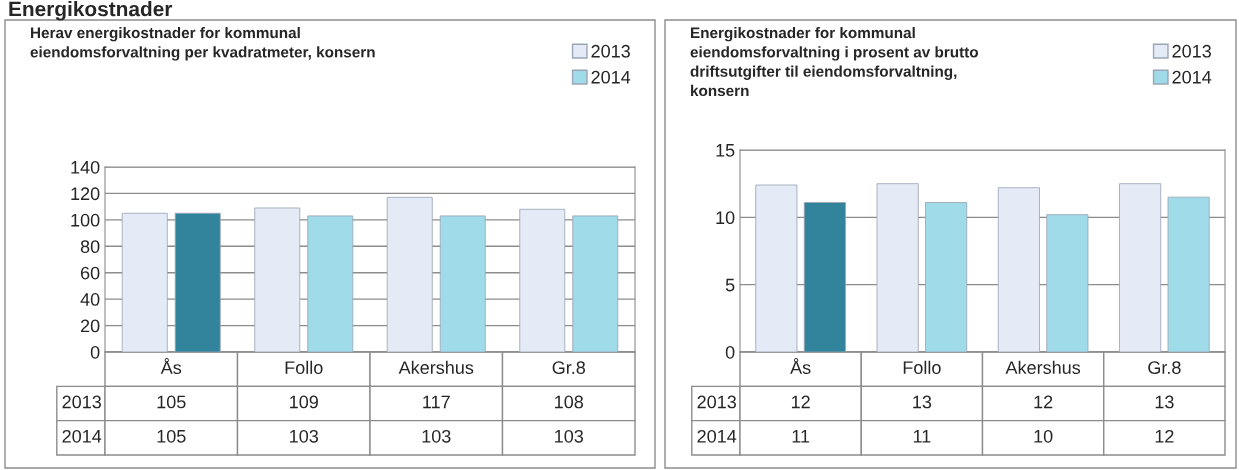  I want to click on y-tick-label: 60, so click(90, 273).